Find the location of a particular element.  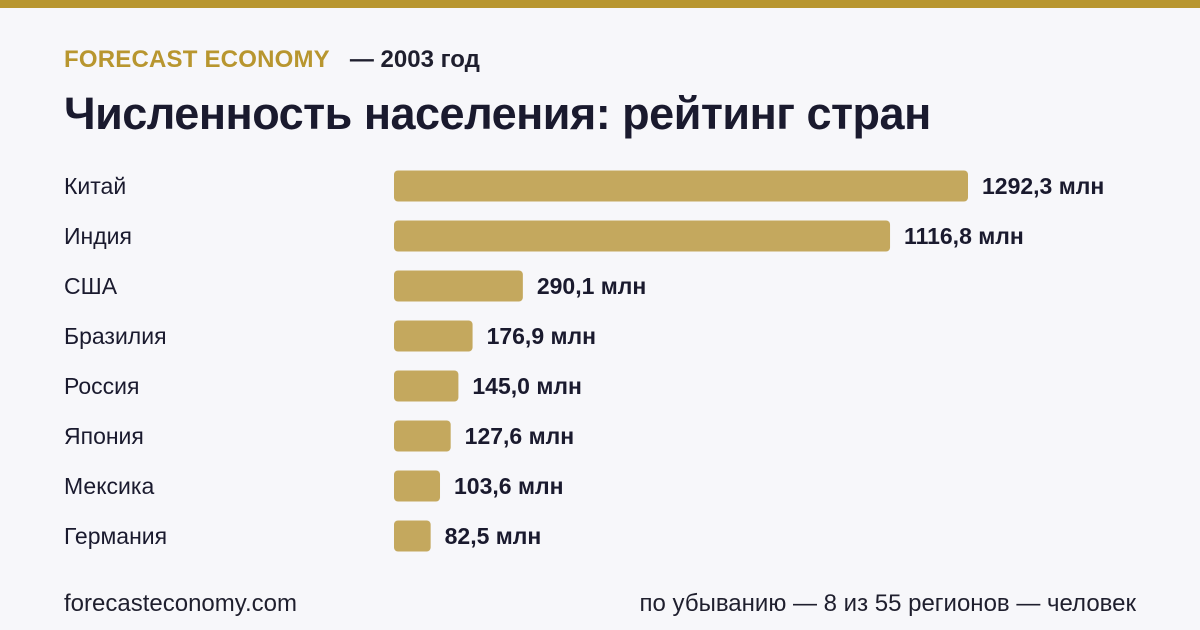

category-label: Россия is located at coordinates (101, 386).